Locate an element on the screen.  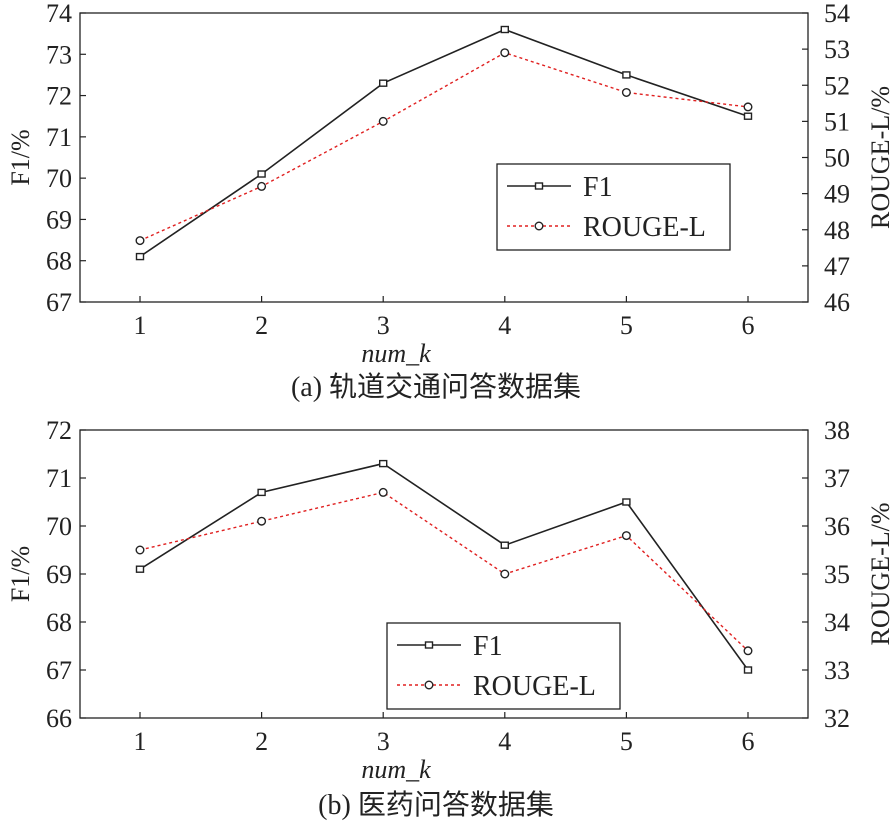
right-y-tick-label: 47 is located at coordinates (837, 266).